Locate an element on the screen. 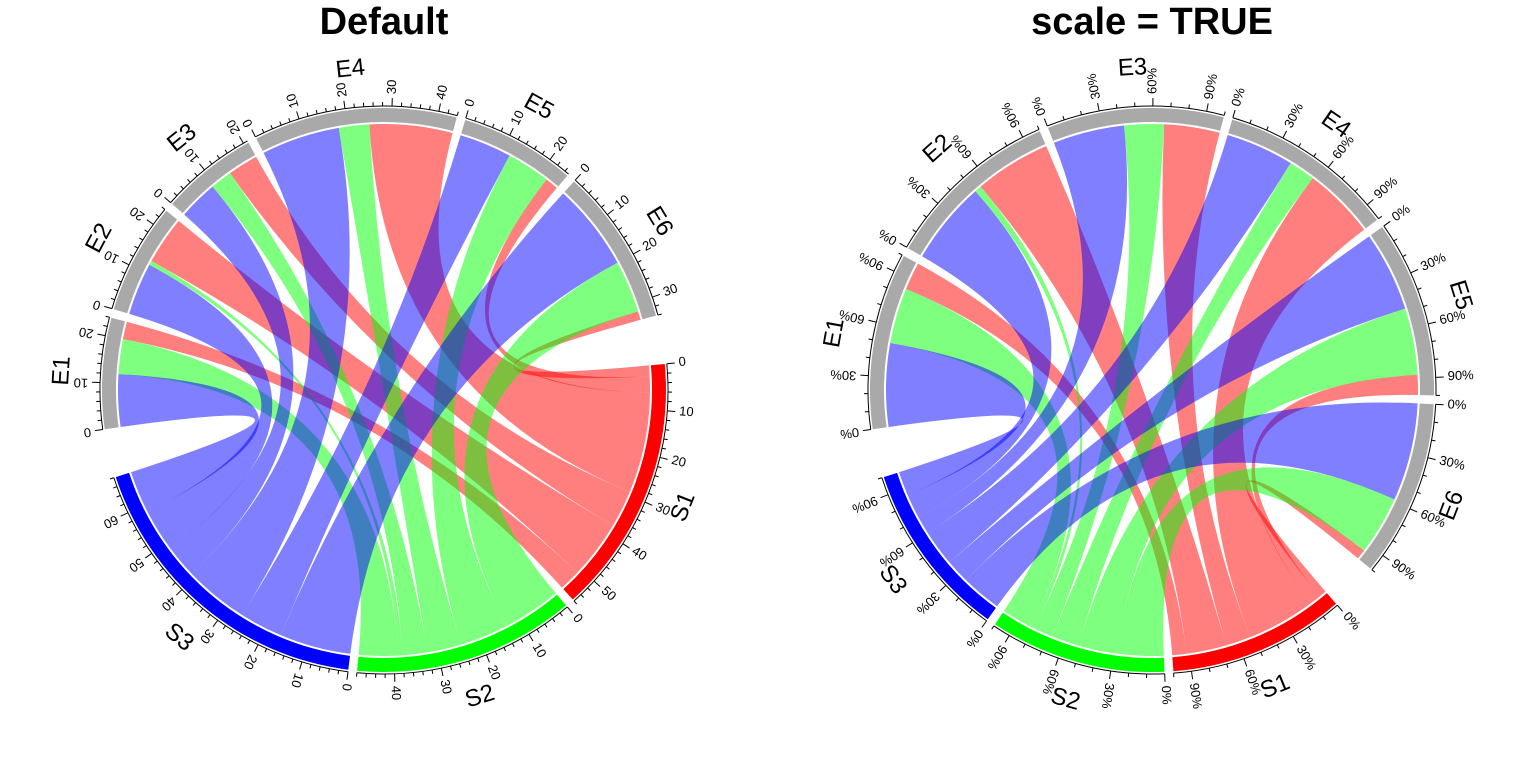 Image resolution: width=1536 pixels, height=768 pixels. sector-label-E4: E4 is located at coordinates (350, 69).